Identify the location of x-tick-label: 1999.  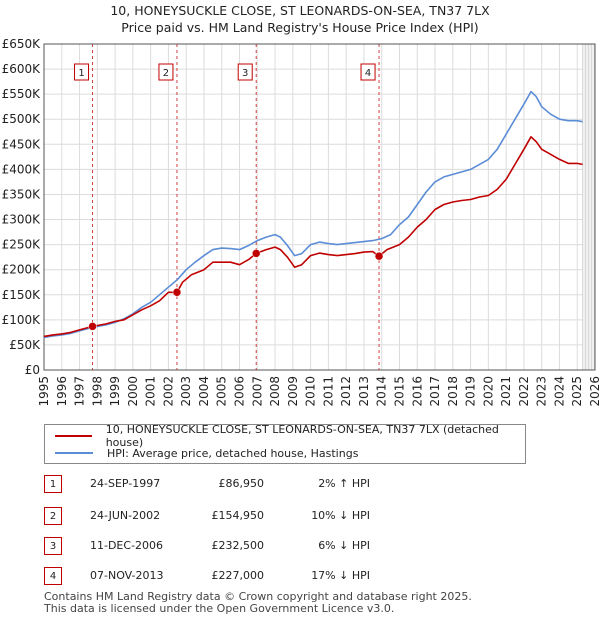
(115, 391).